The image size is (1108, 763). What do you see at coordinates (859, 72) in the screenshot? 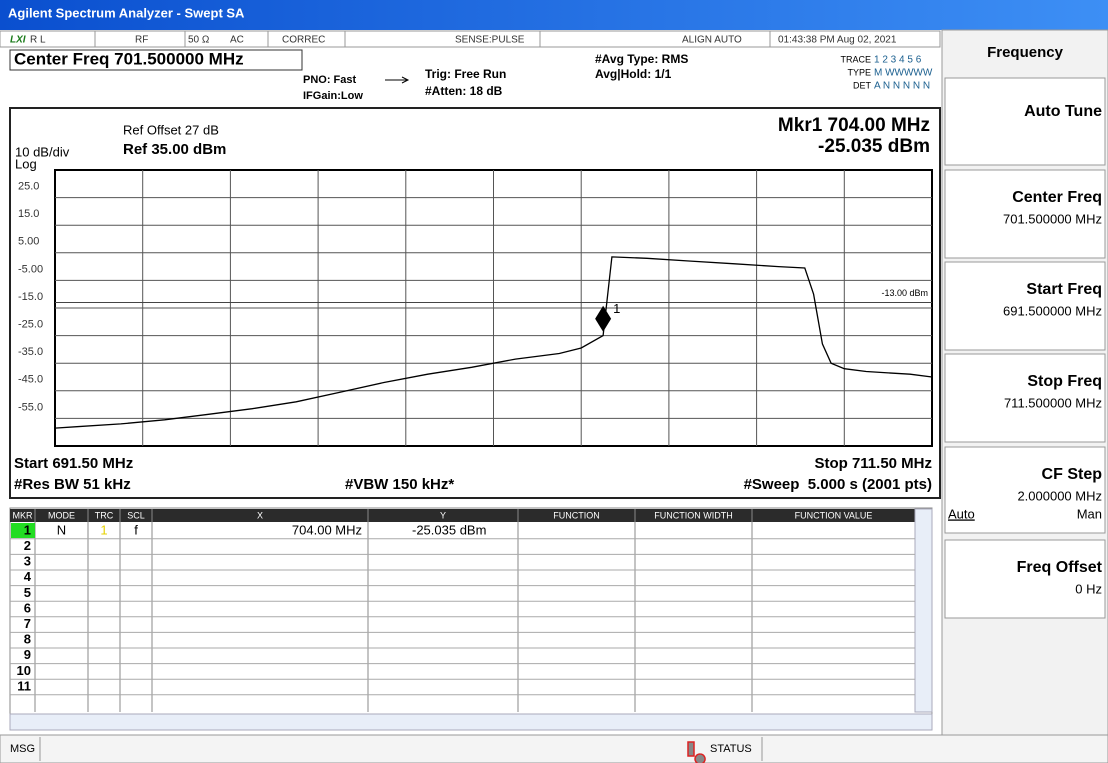
I see `trace-type_label: TYPE` at bounding box center [859, 72].